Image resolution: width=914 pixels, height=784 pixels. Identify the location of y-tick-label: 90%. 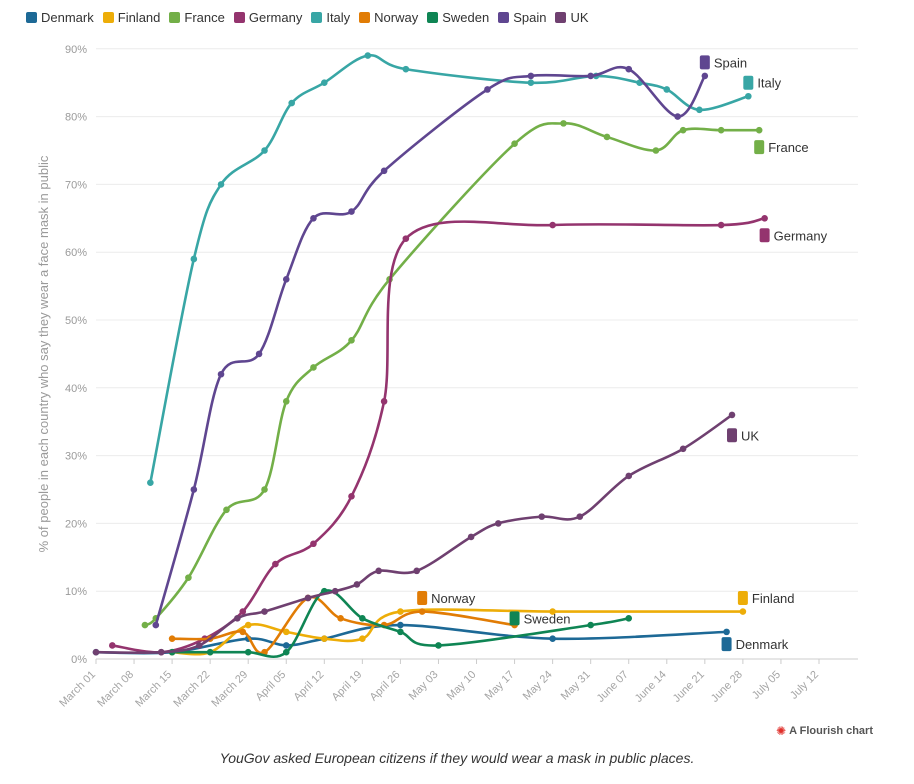
(76, 50).